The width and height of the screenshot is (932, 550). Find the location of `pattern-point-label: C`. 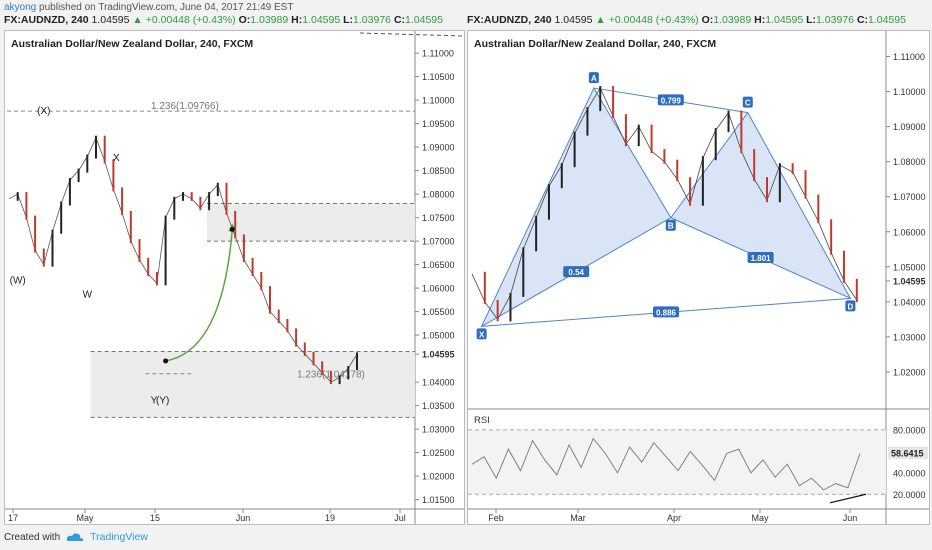

pattern-point-label: C is located at coordinates (748, 103).